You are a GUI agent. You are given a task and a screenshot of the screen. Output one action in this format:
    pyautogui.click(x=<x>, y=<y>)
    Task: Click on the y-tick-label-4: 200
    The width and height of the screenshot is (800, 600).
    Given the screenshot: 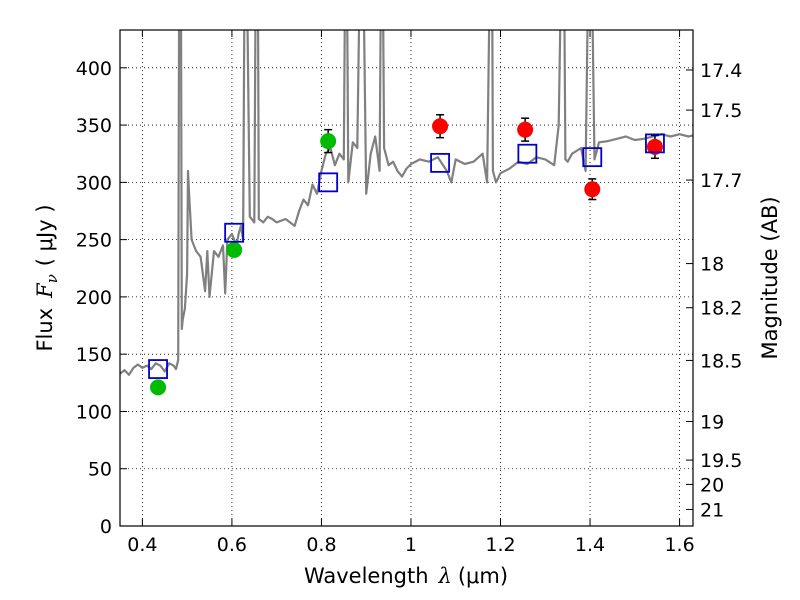 What is the action you would take?
    pyautogui.click(x=94, y=298)
    